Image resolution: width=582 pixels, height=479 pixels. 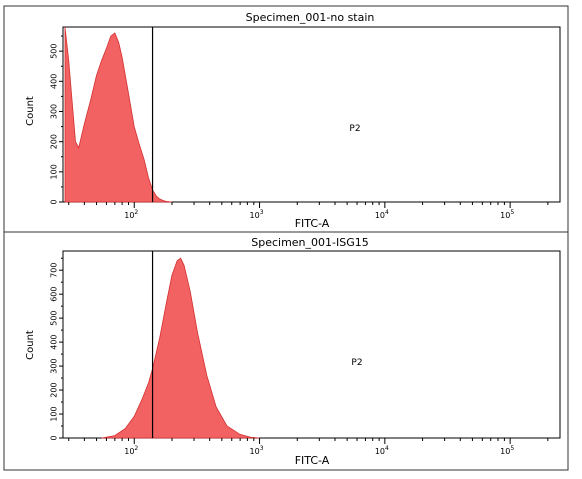 What do you see at coordinates (53, 270) in the screenshot?
I see `y-tick-label: 700` at bounding box center [53, 270].